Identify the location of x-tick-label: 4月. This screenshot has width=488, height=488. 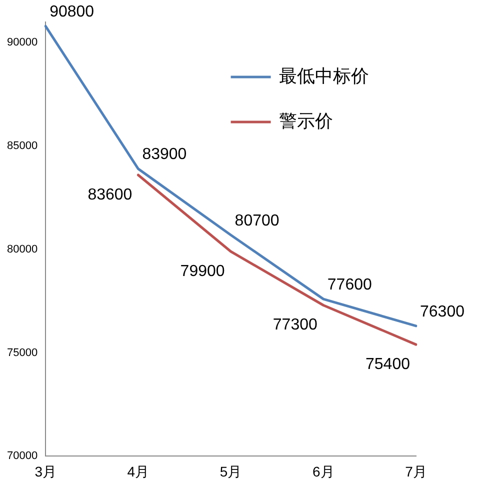
(138, 471).